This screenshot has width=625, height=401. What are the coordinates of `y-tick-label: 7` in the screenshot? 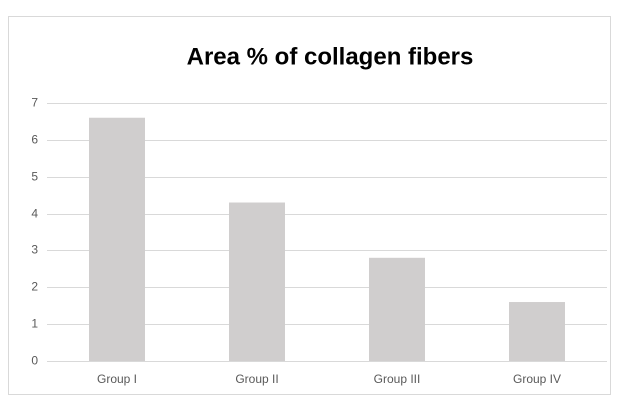 It's located at (34, 103).